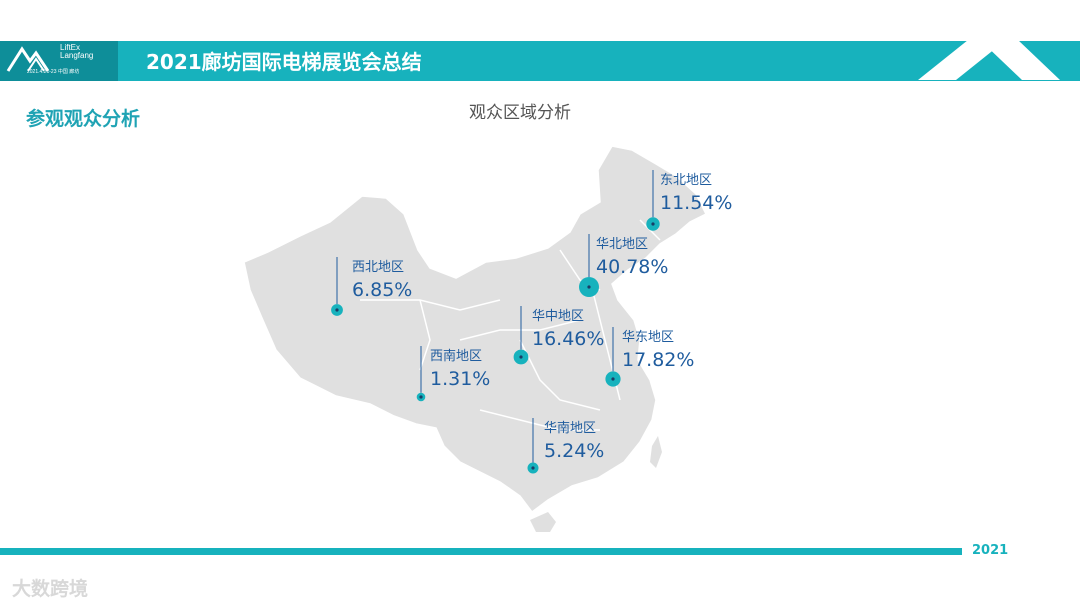  What do you see at coordinates (656, 452) in the screenshot?
I see `taiwan-island` at bounding box center [656, 452].